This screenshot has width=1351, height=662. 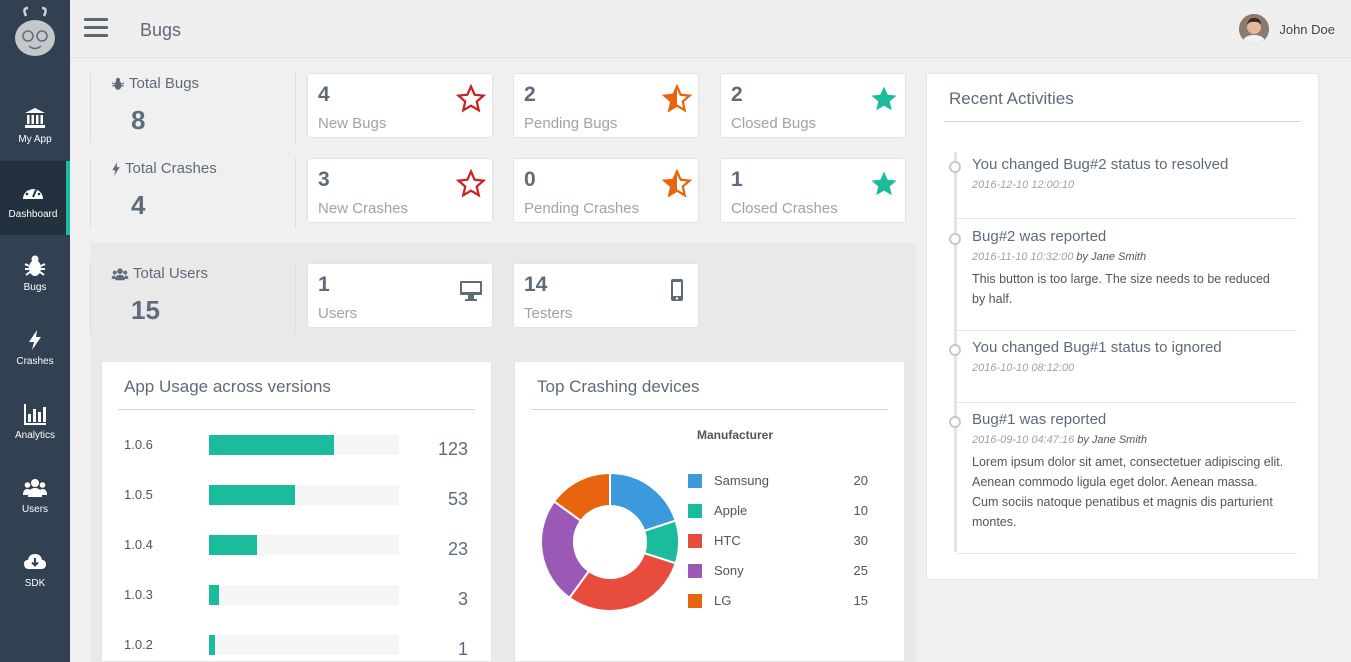 What do you see at coordinates (35, 351) in the screenshot?
I see `sidebar-item-crashes: Crashes` at bounding box center [35, 351].